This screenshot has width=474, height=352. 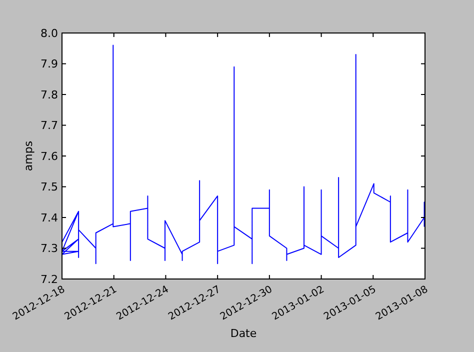 I want to click on y-tick-label: 7.2, so click(x=49, y=279).